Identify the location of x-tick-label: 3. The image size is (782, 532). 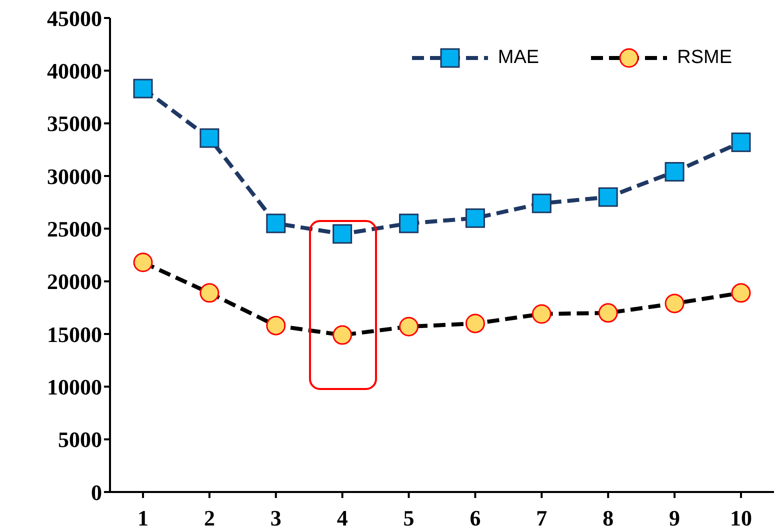
(276, 518).